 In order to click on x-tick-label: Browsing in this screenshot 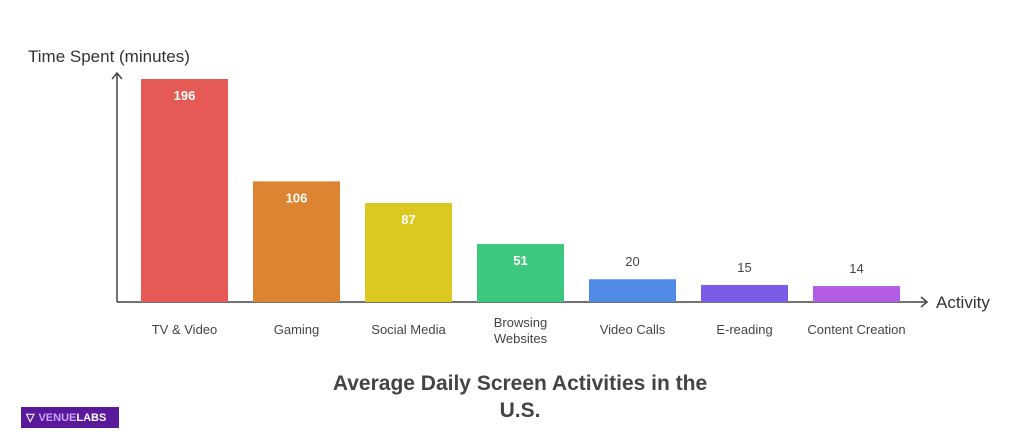, I will do `click(520, 322)`.